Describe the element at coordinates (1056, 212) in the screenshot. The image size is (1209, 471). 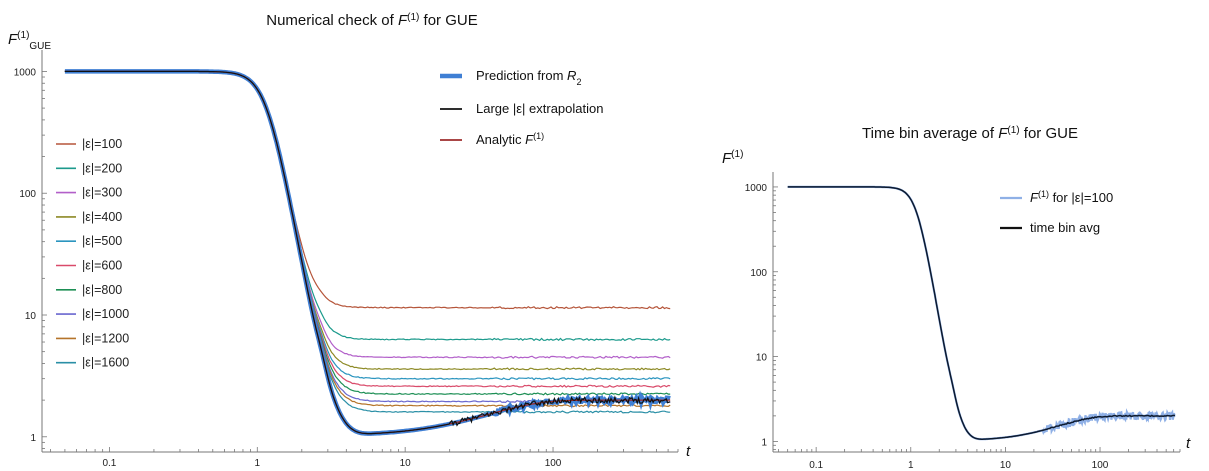
I see `legend: F(1) for |ε|=100 time bin avg` at that location.